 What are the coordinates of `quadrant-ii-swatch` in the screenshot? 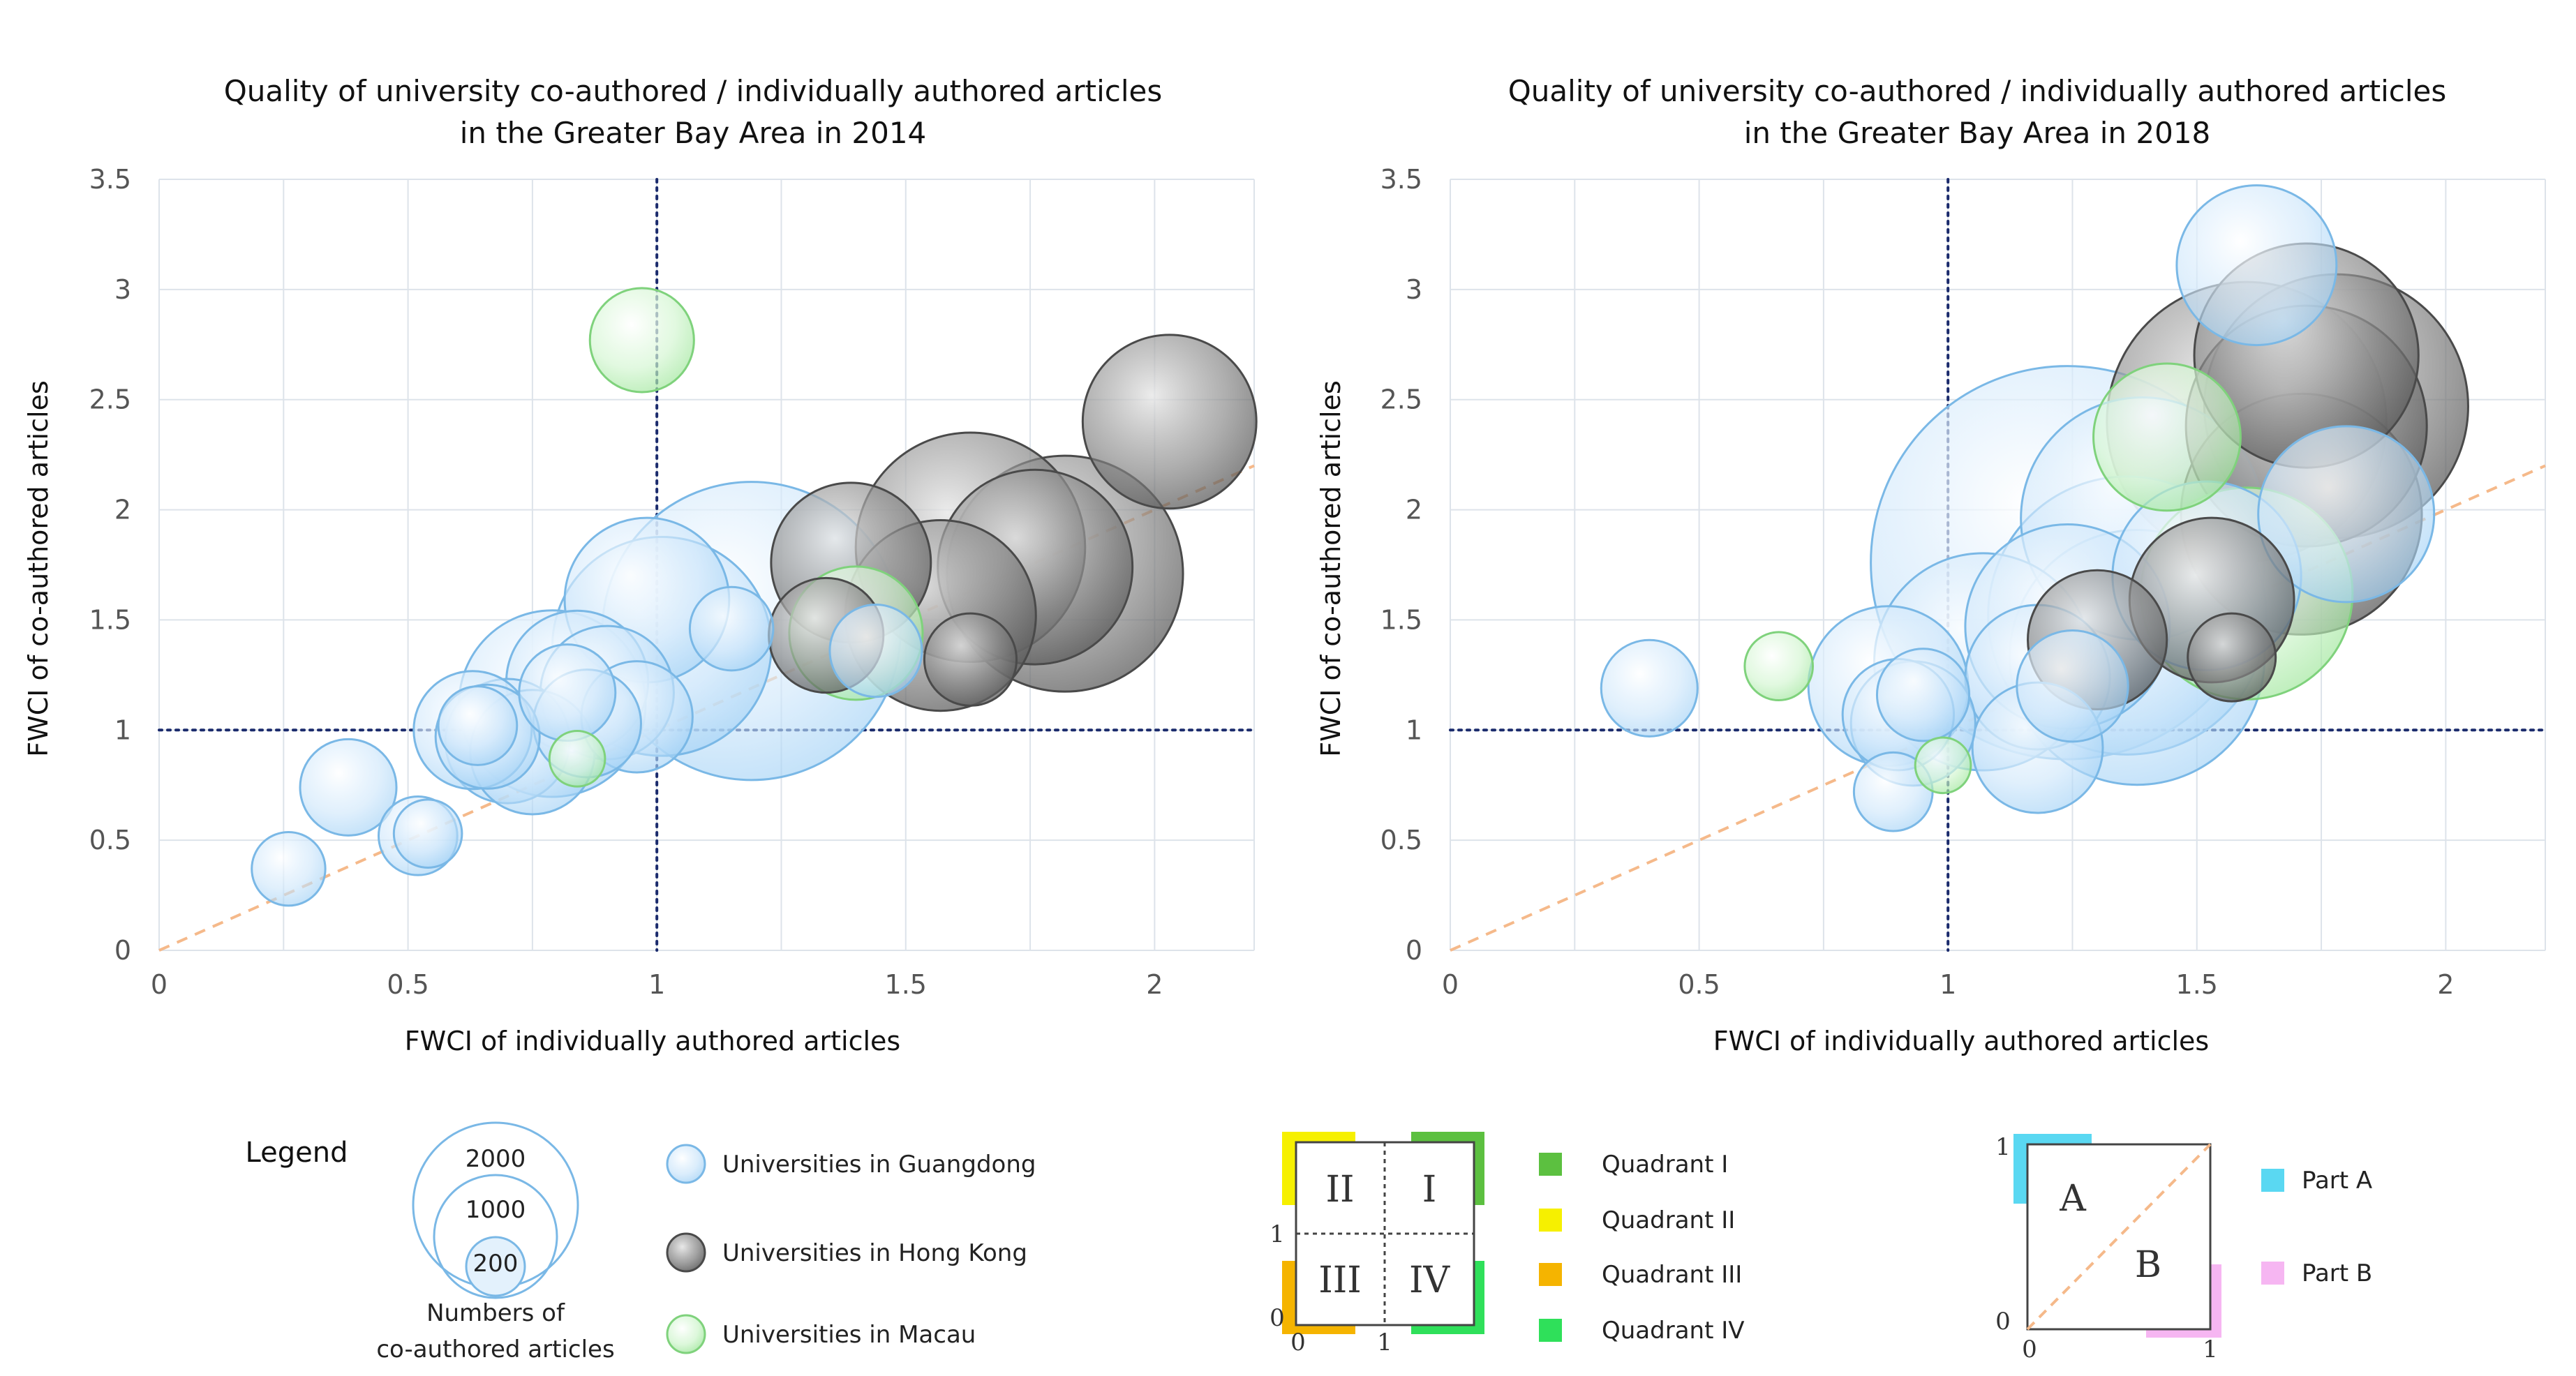 It's located at (1550, 1220).